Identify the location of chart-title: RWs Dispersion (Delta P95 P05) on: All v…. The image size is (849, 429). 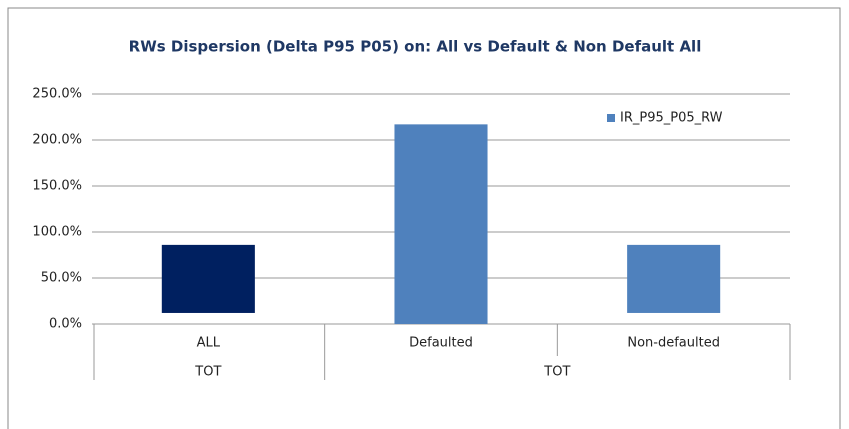
(415, 47).